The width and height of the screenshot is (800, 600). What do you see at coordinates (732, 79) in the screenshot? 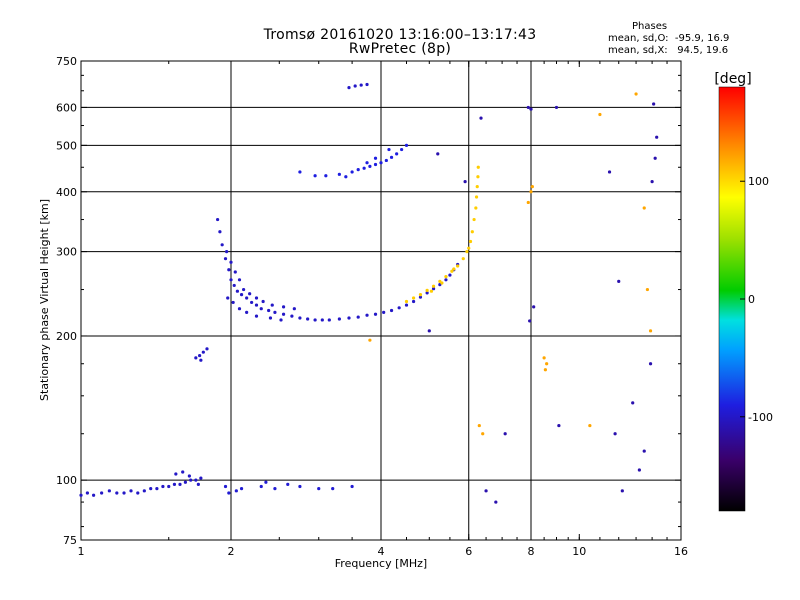
I see `colorbar-label: [deg]` at bounding box center [732, 79].